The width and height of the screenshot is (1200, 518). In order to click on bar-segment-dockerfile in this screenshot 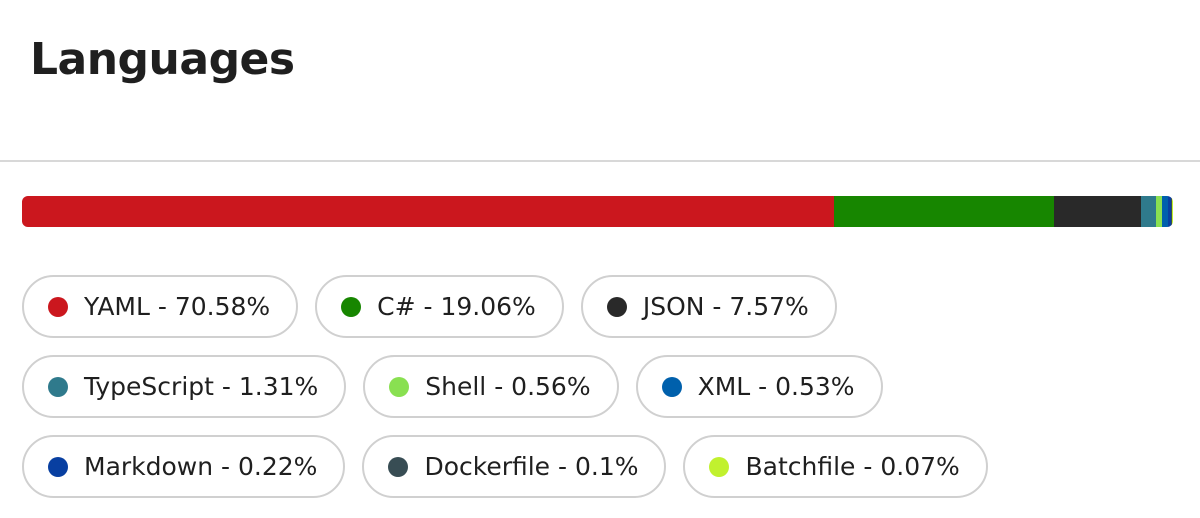, I will do `click(1172, 211)`.